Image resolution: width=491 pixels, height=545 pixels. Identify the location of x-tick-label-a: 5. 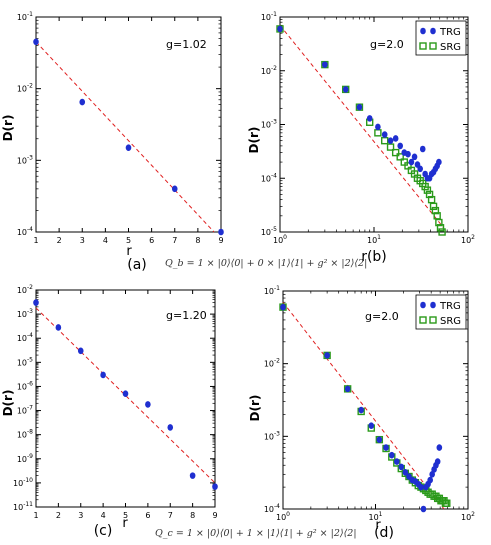
(128, 240).